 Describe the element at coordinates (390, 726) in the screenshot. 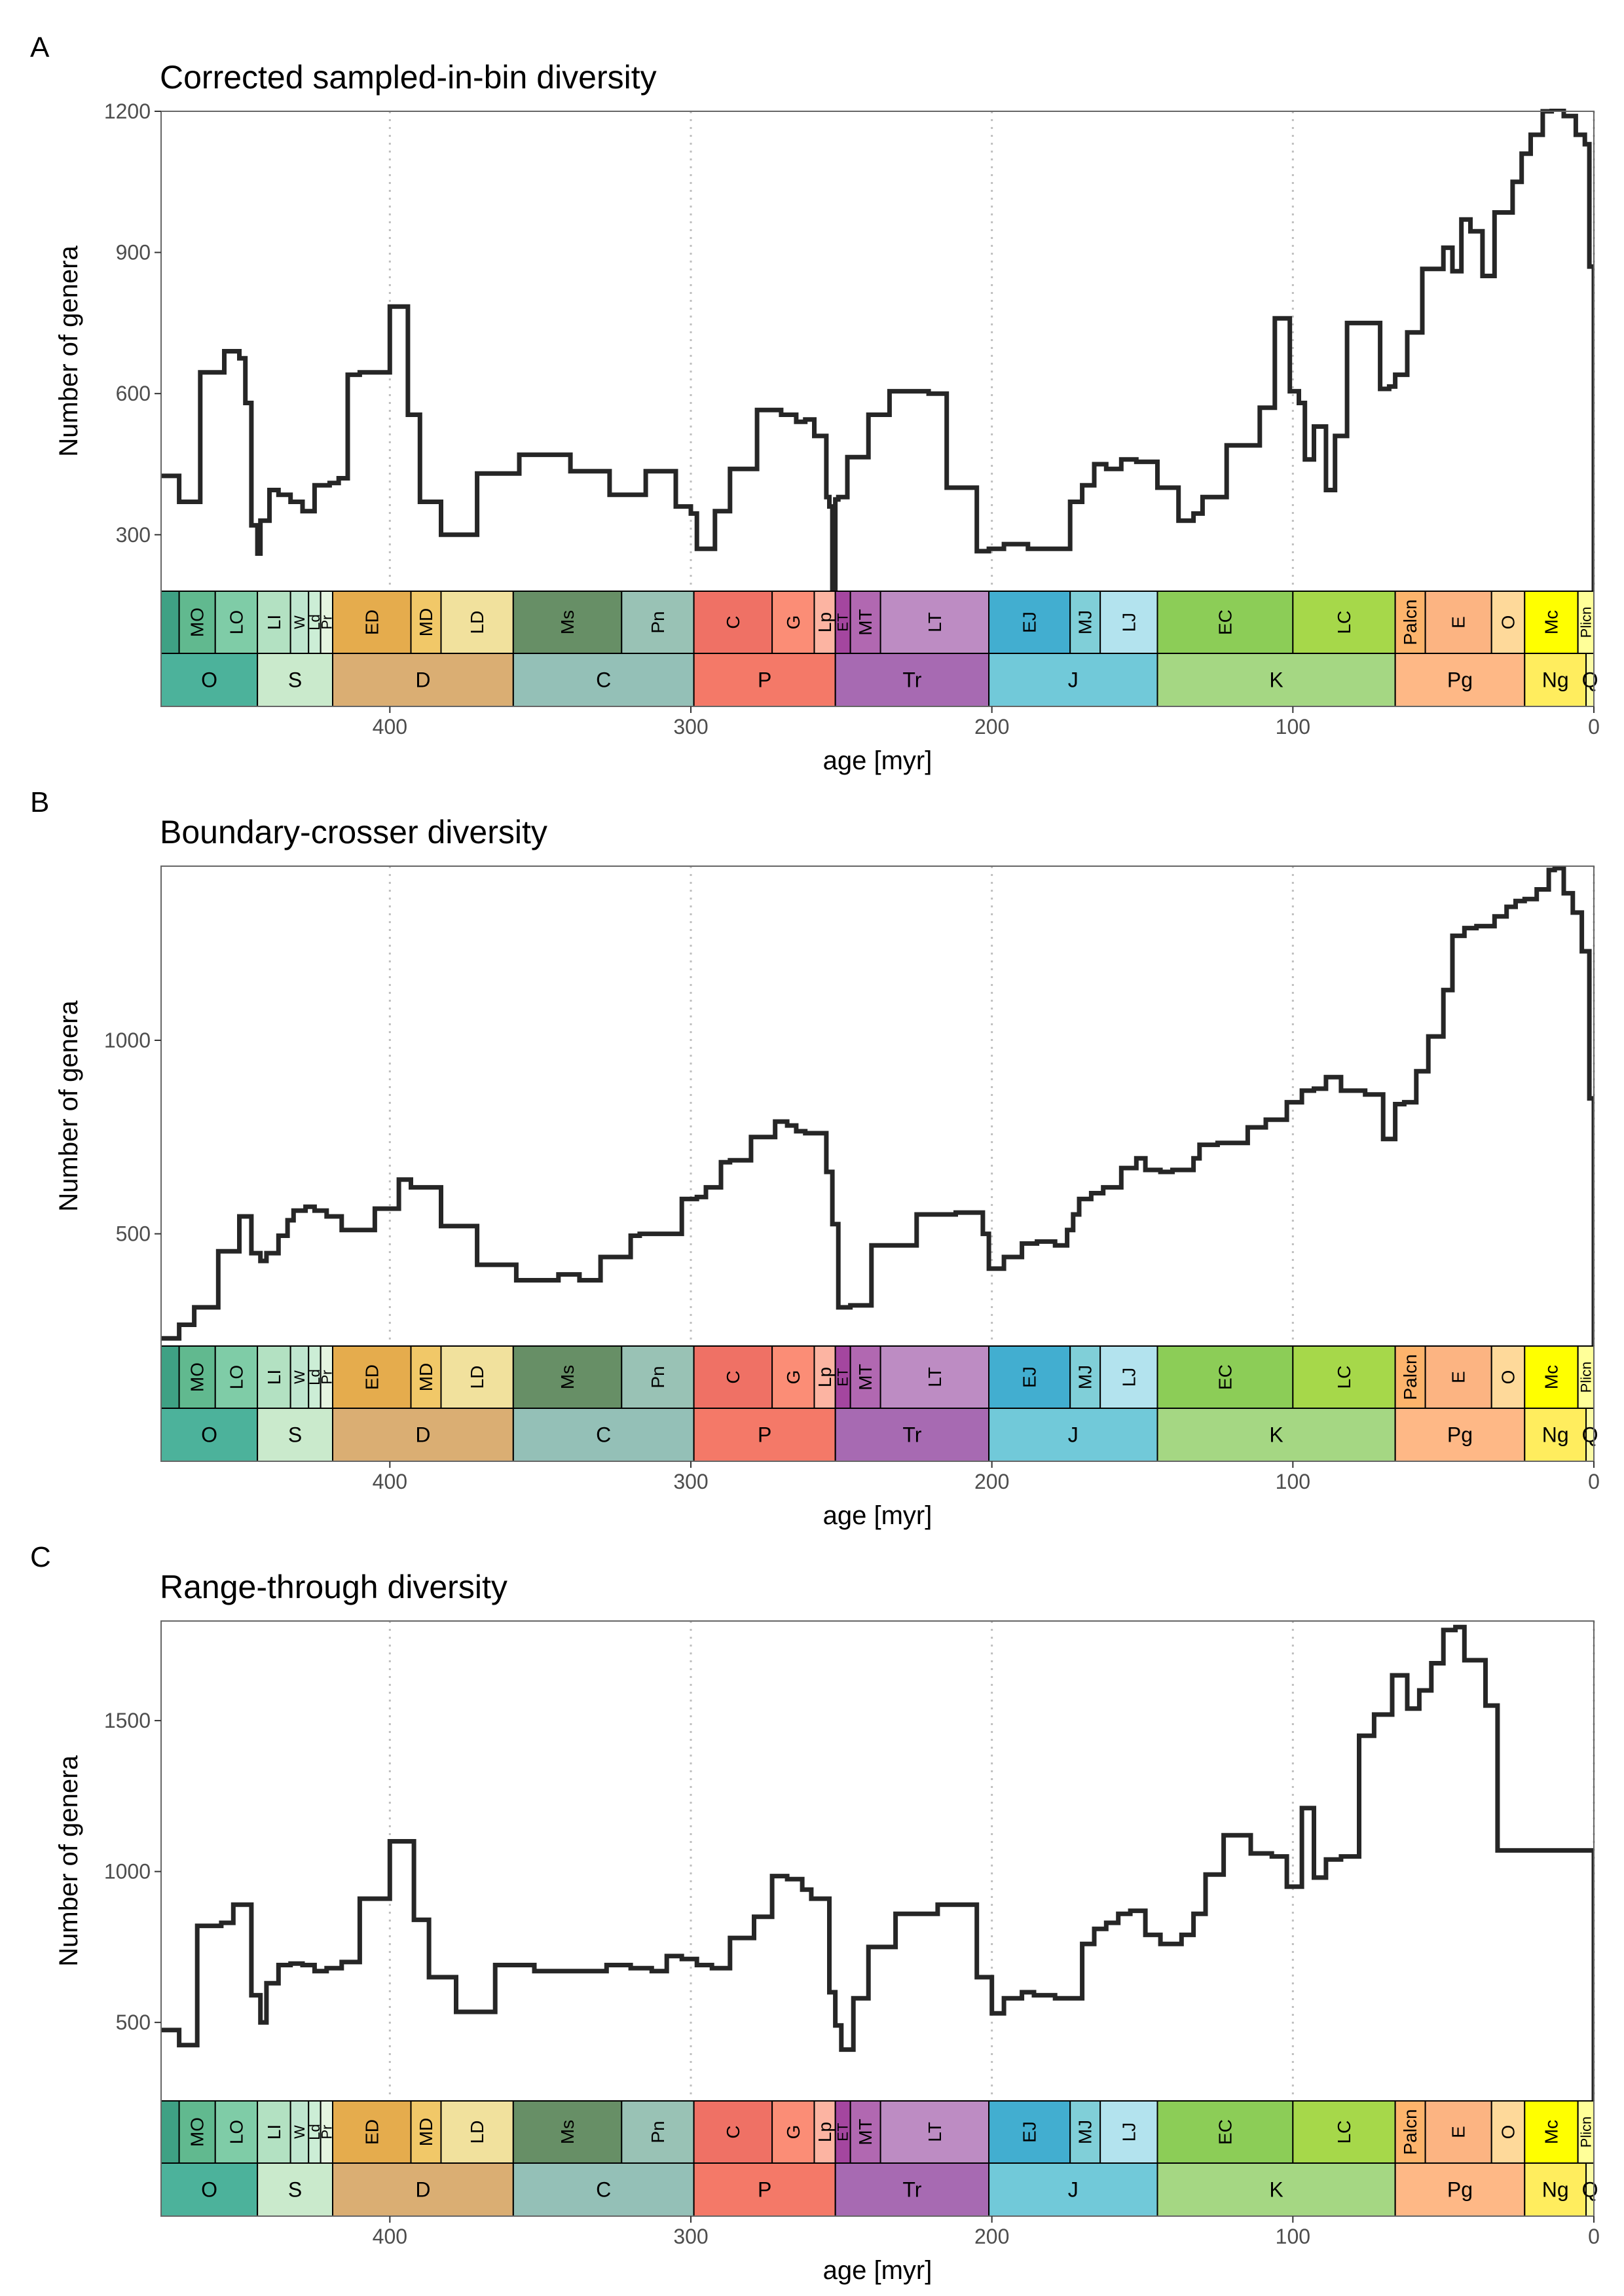

I see `x-tick-label: 400` at that location.